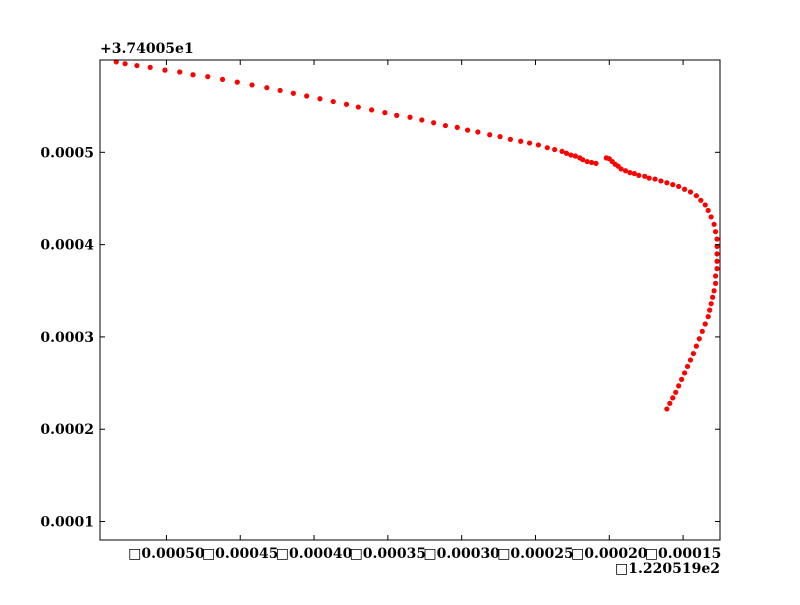 The height and width of the screenshot is (605, 800). Describe the element at coordinates (535, 554) in the screenshot. I see `x-tick-label: □0.00025` at that location.